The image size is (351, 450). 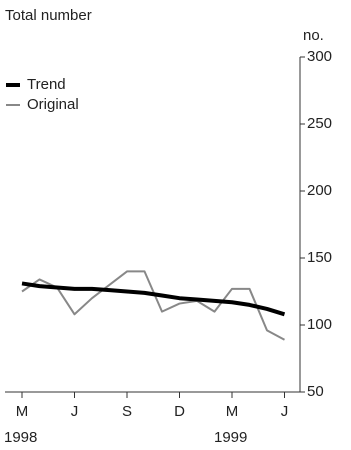 What do you see at coordinates (46, 84) in the screenshot?
I see `legend-label: Trend` at bounding box center [46, 84].